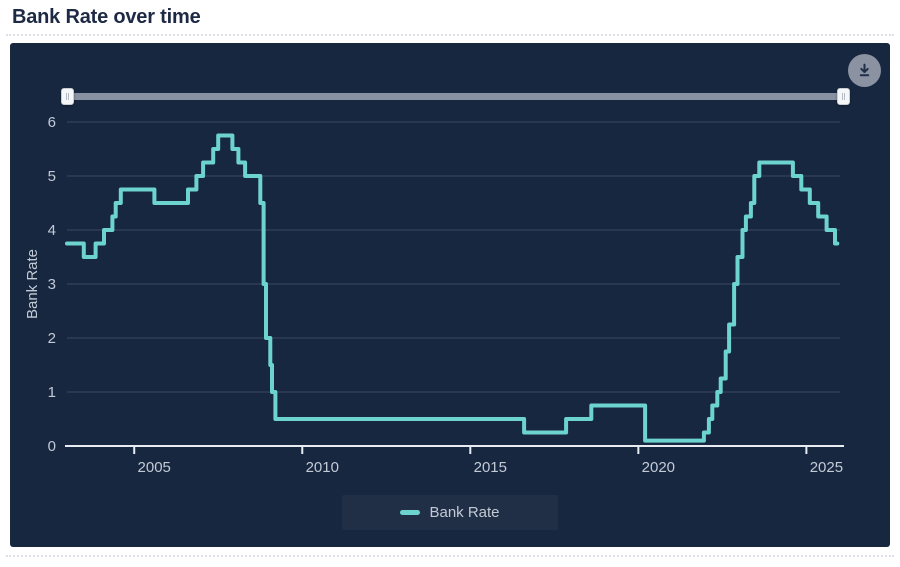 This screenshot has width=900, height=567. I want to click on y-tick-label-3: 3, so click(52, 284).